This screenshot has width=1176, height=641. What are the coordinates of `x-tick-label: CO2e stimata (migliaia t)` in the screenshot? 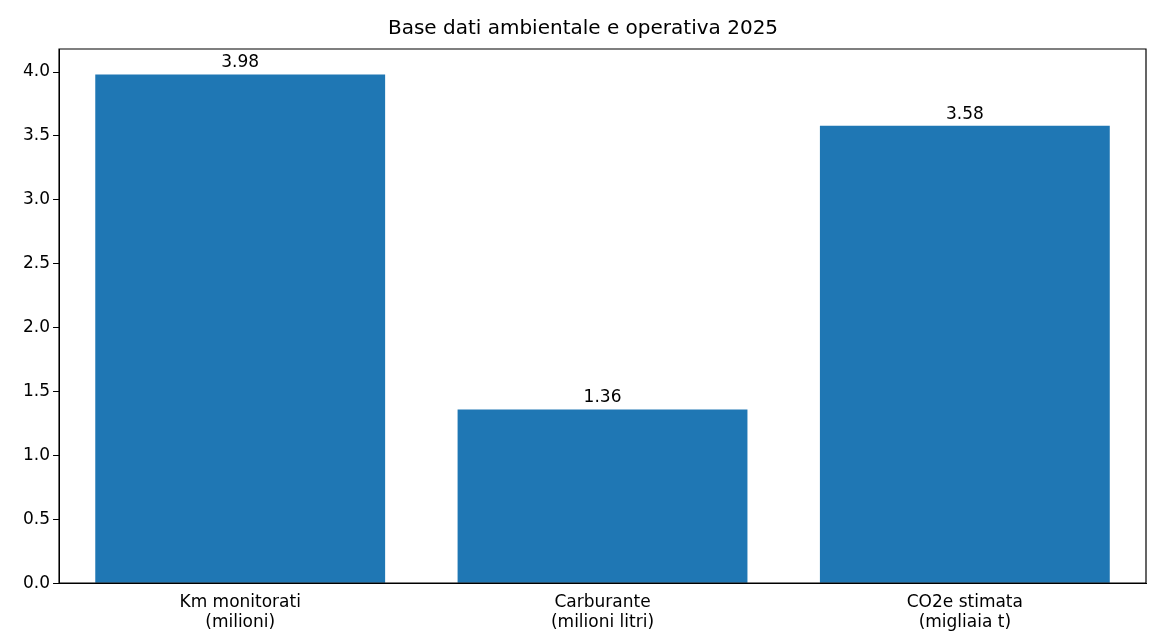 It's located at (964, 611).